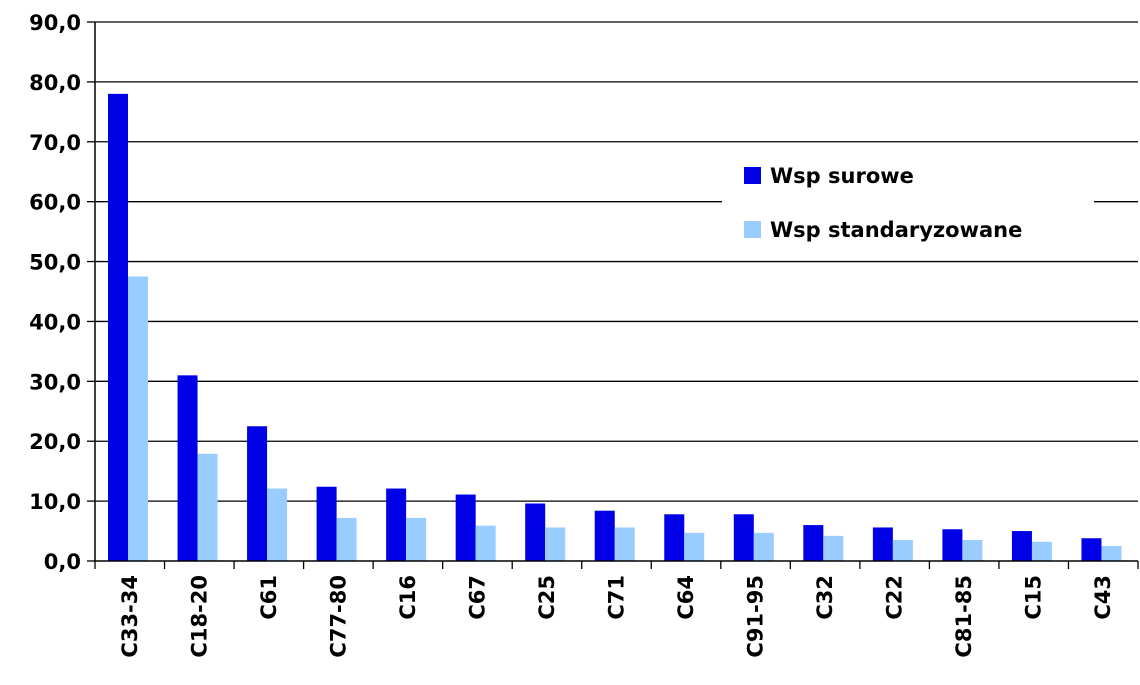 Image resolution: width=1140 pixels, height=685 pixels. I want to click on x-category-label: C77-80, so click(338, 616).